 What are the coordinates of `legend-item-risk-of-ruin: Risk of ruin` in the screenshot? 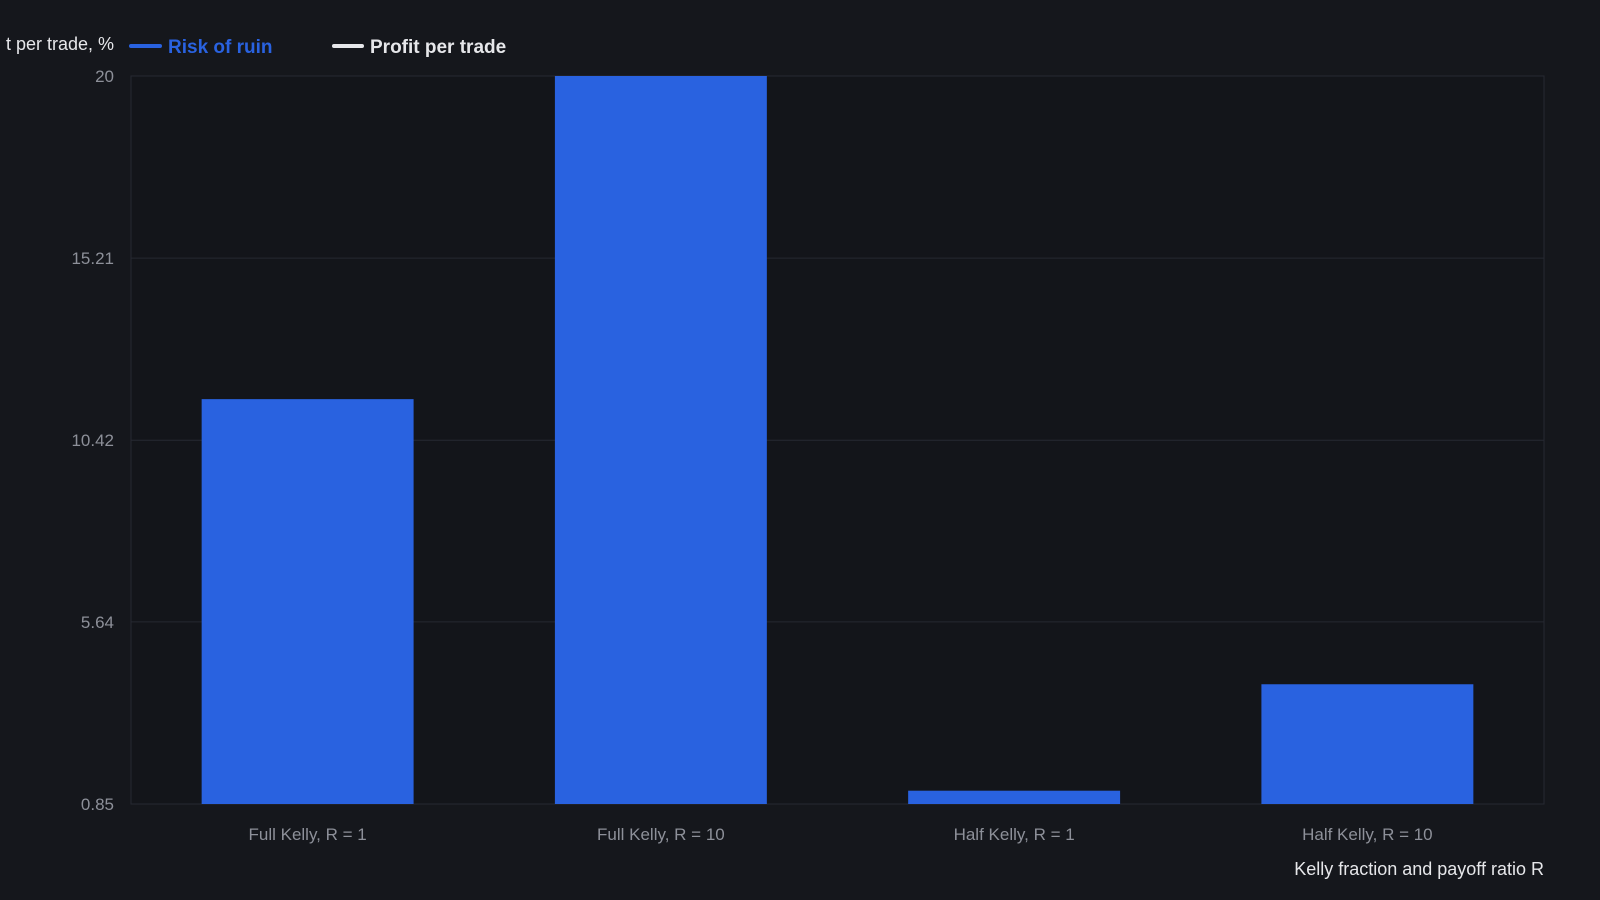 It's located at (201, 47).